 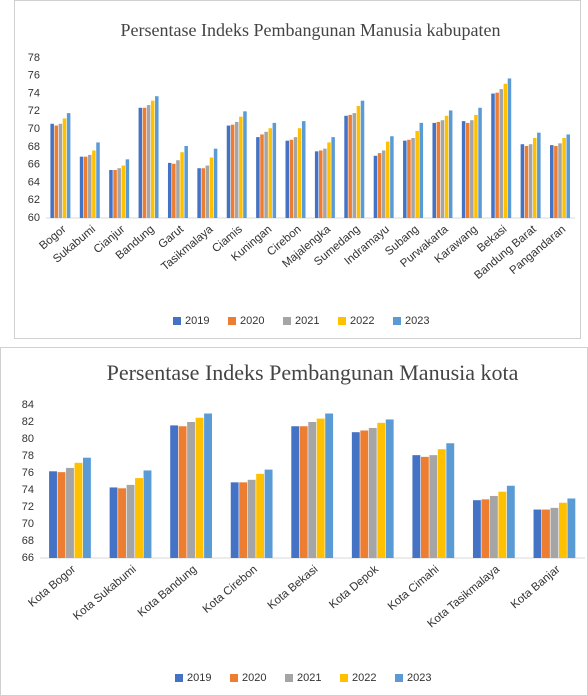 I want to click on y-tick-label: 72, so click(x=28, y=507).